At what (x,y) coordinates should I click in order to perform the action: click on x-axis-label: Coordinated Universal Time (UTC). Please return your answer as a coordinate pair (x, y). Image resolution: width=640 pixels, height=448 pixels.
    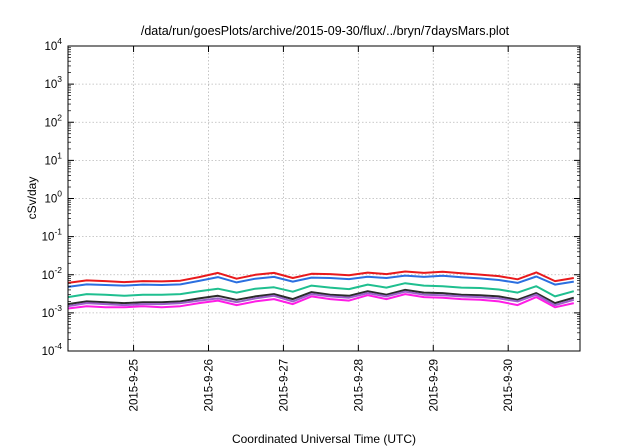
    Looking at the image, I should click on (324, 439).